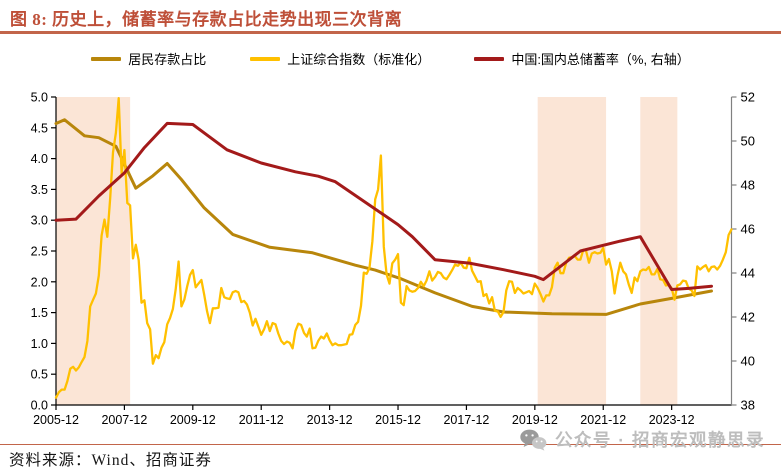 Image resolution: width=781 pixels, height=476 pixels. I want to click on svg-text: 3.5, so click(39, 190).